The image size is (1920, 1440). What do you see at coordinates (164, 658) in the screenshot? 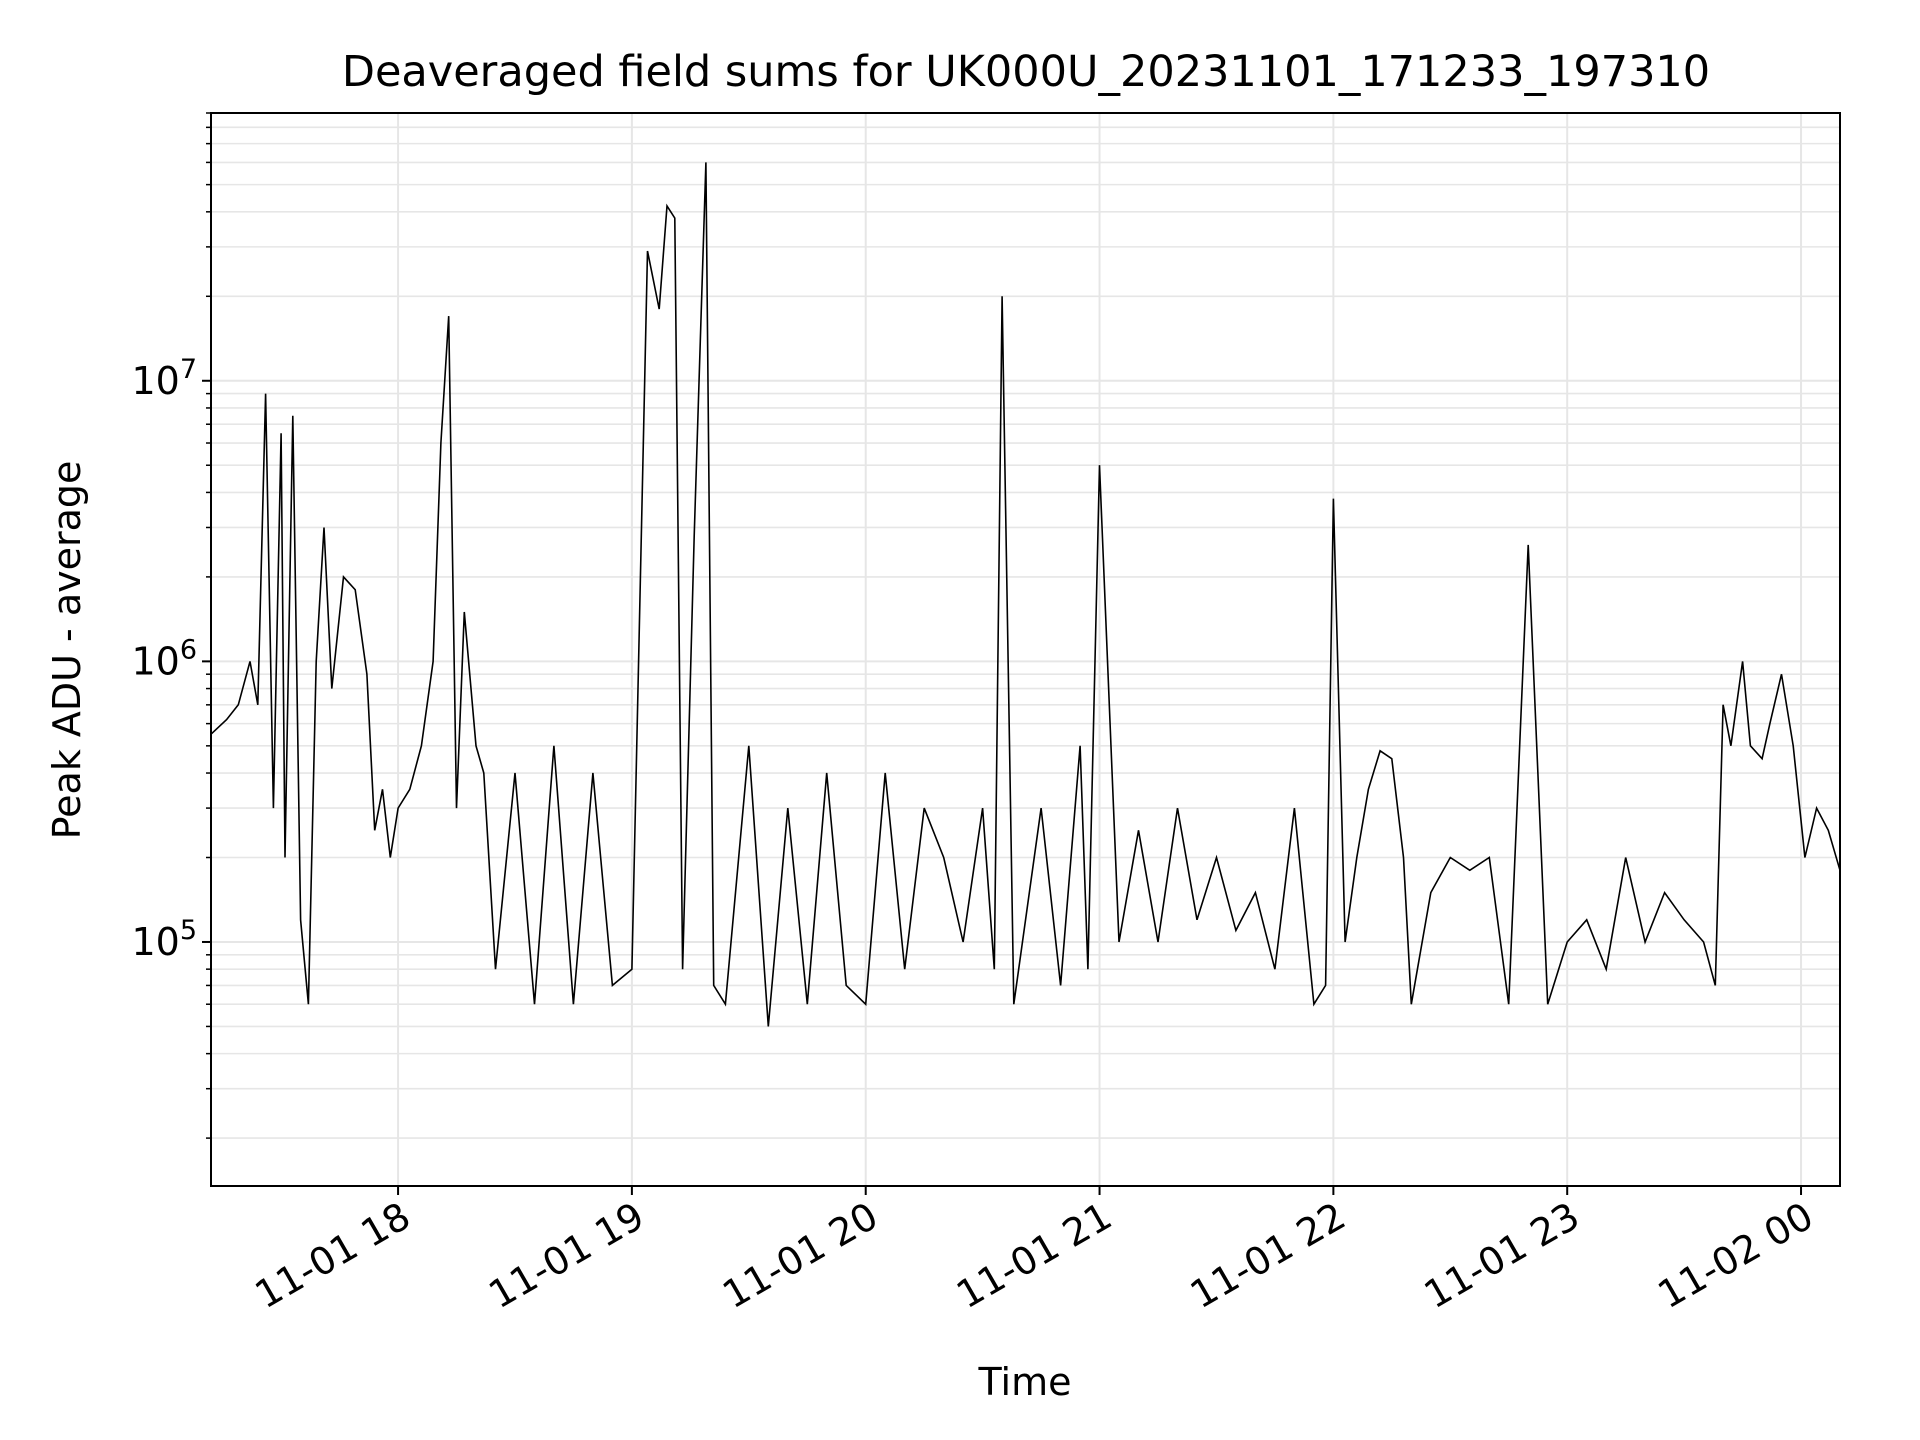
I see `y-tick-label: 106` at bounding box center [164, 658].